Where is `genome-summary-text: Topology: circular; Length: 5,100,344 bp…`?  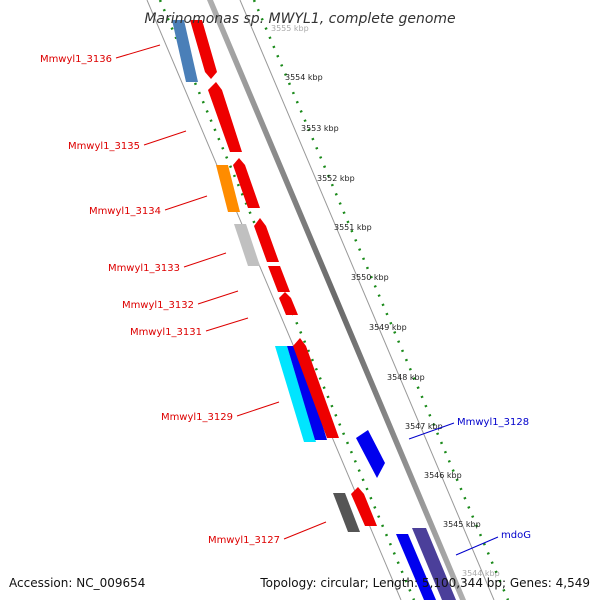 genome-summary-text: Topology: circular; Length: 5,100,344 bp… is located at coordinates (424, 583).